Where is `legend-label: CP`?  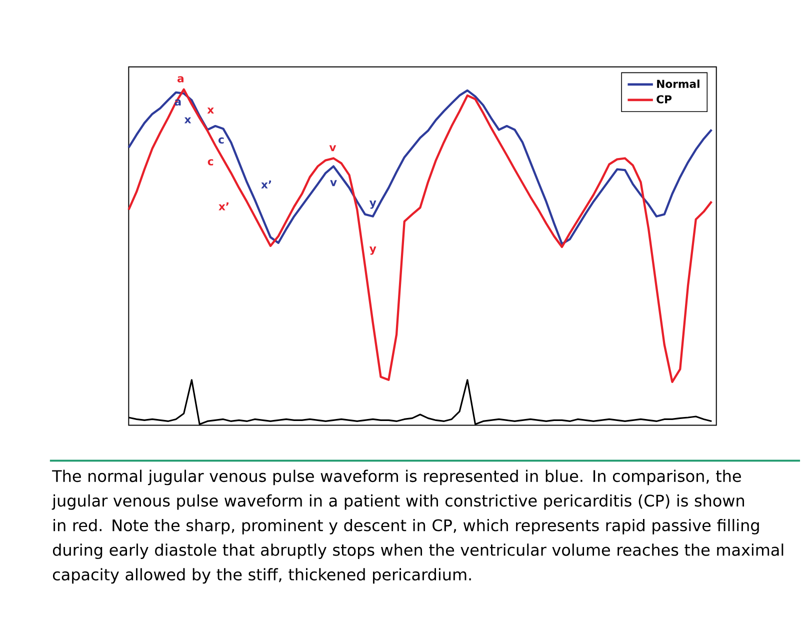
legend-label: CP is located at coordinates (664, 99).